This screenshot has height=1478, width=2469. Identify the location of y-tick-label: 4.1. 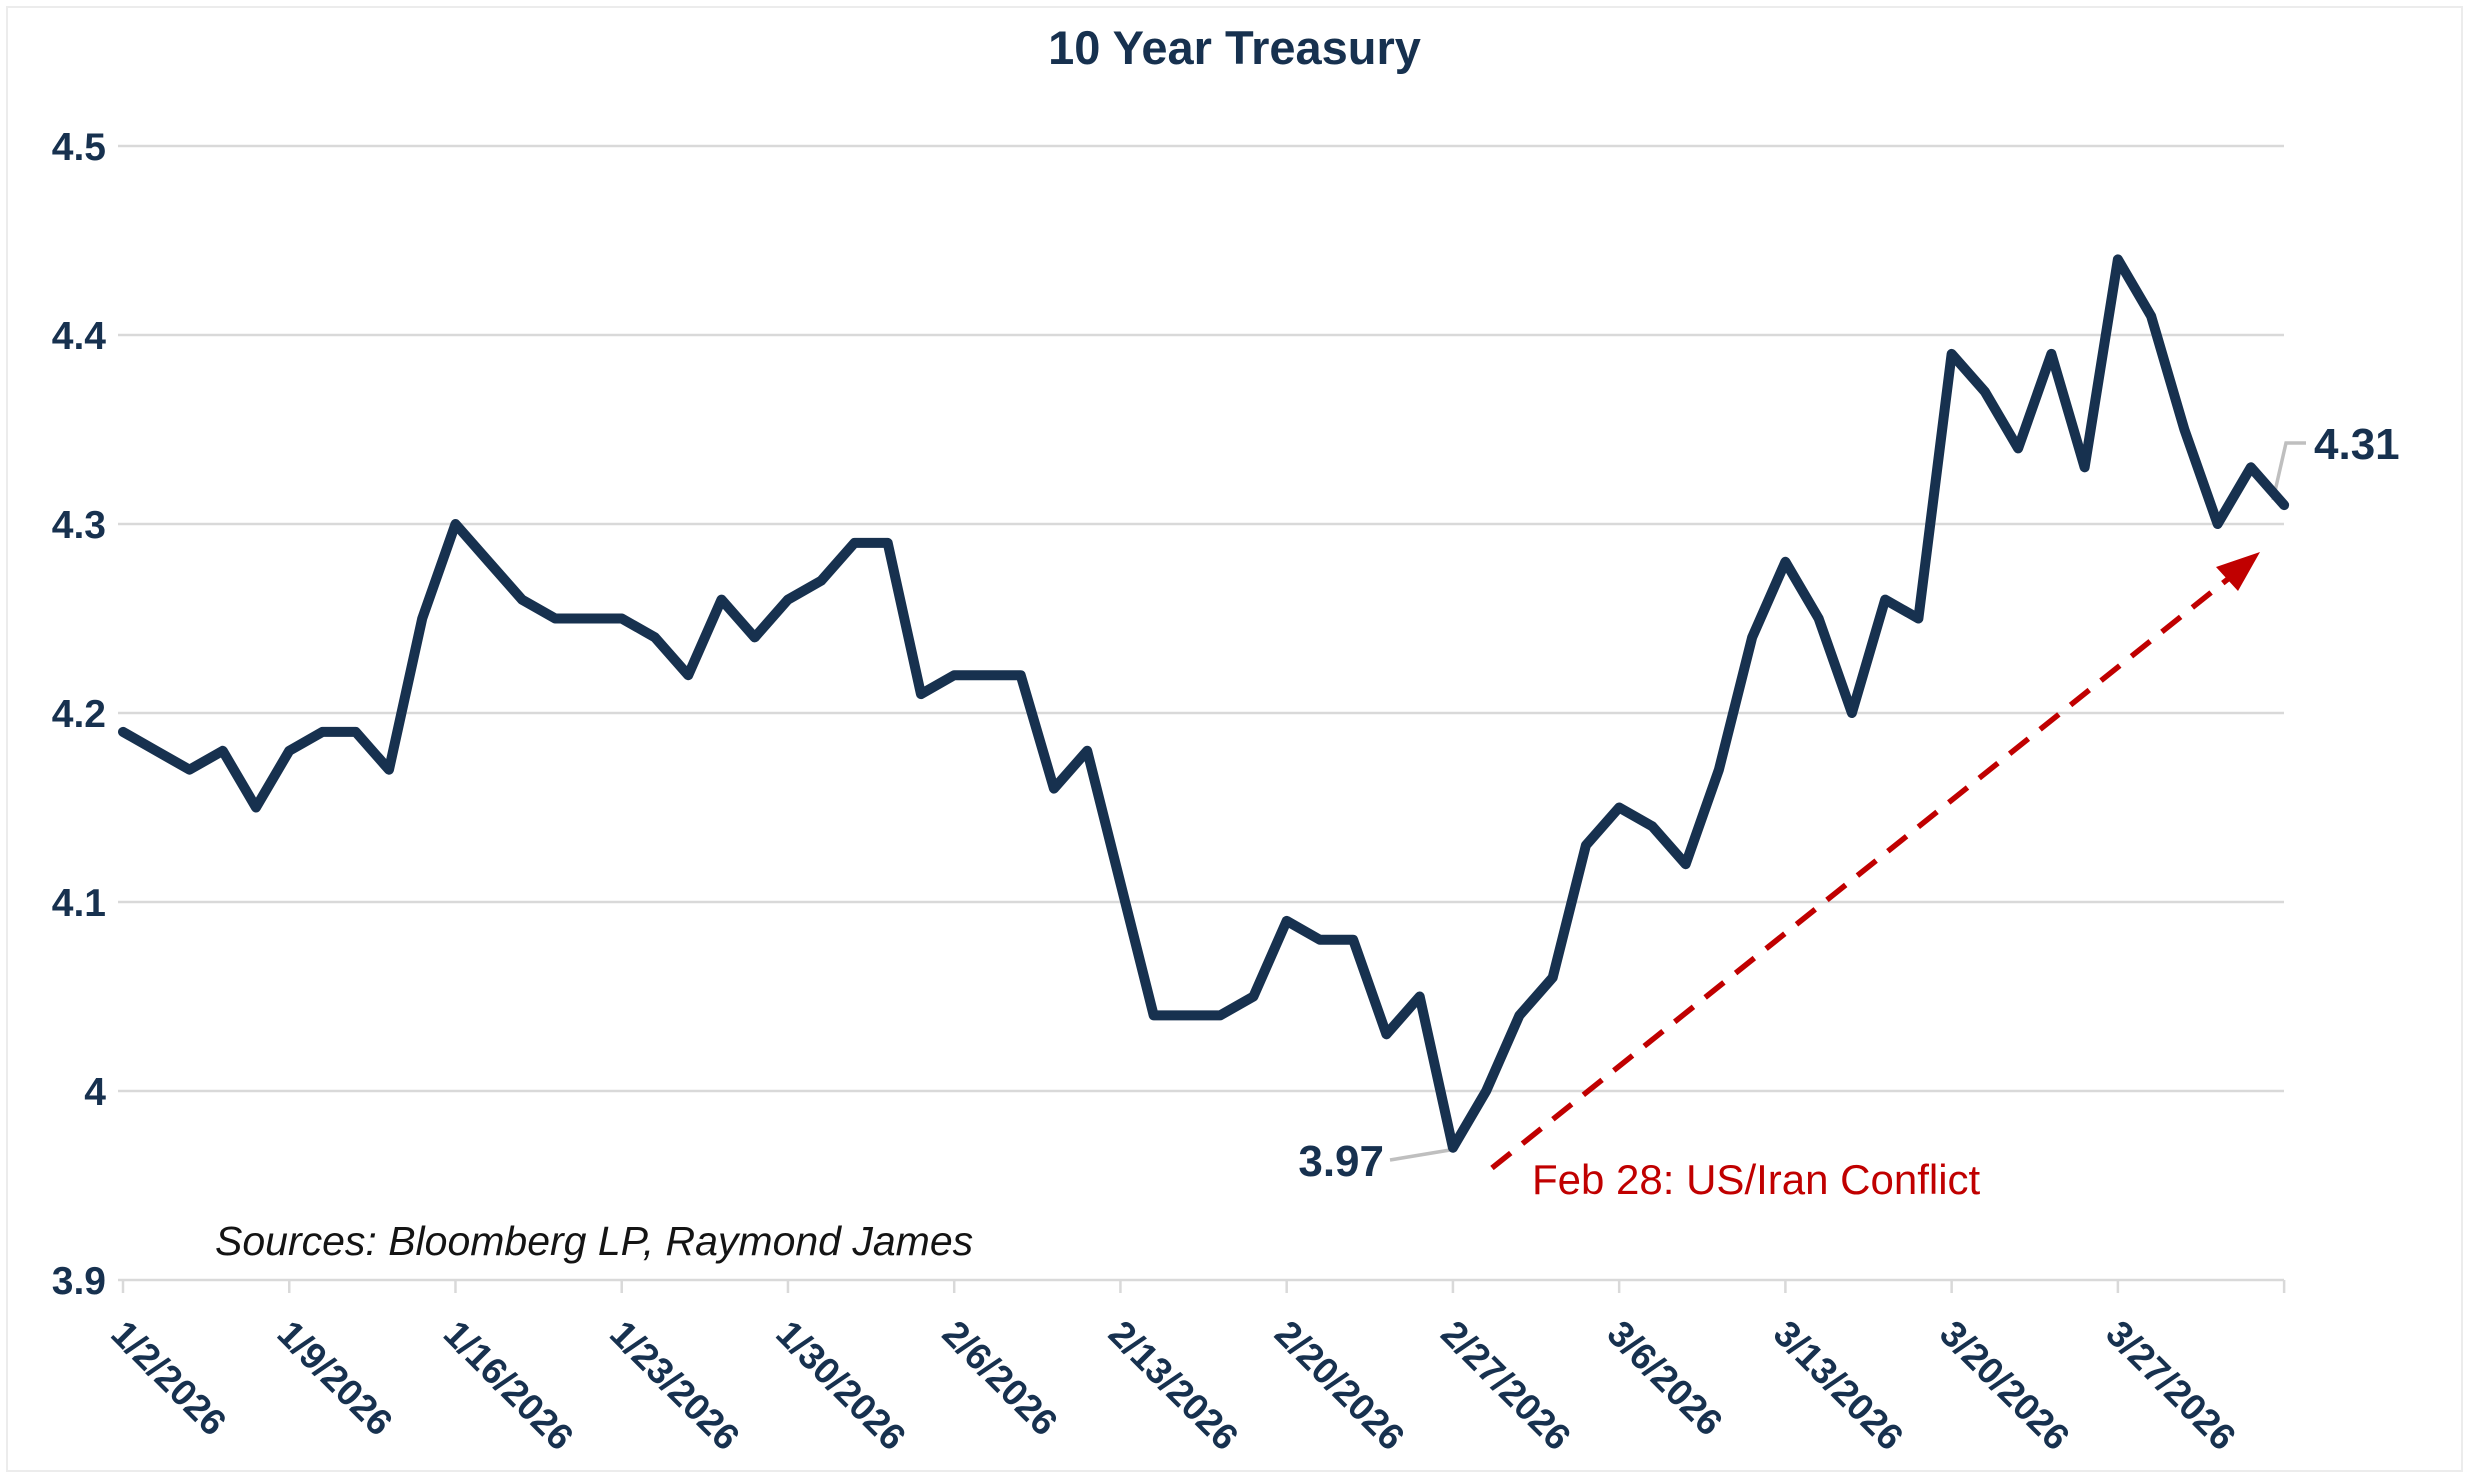
(79, 903).